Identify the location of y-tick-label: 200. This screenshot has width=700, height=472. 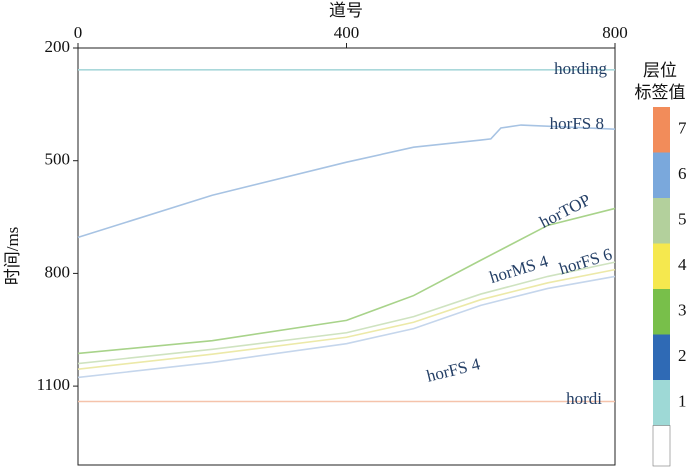
(58, 46).